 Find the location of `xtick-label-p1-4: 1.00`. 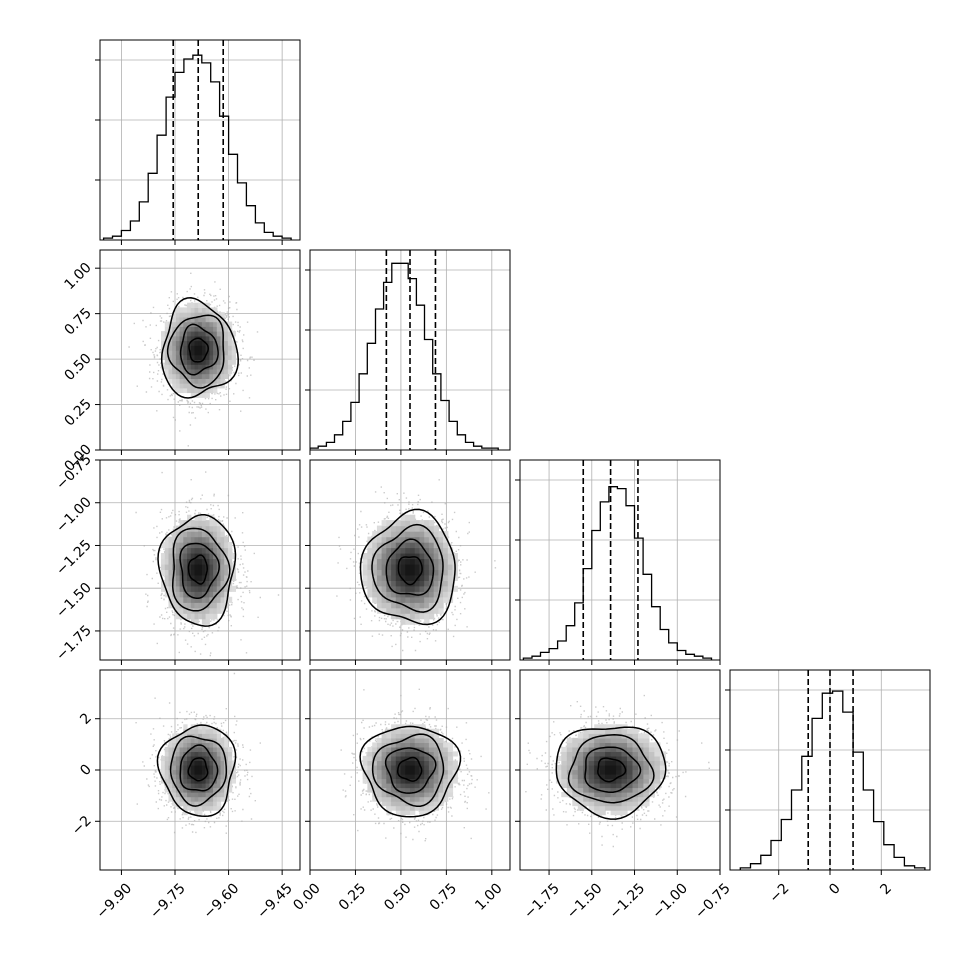

xtick-label-p1-4: 1.00 is located at coordinates (488, 896).